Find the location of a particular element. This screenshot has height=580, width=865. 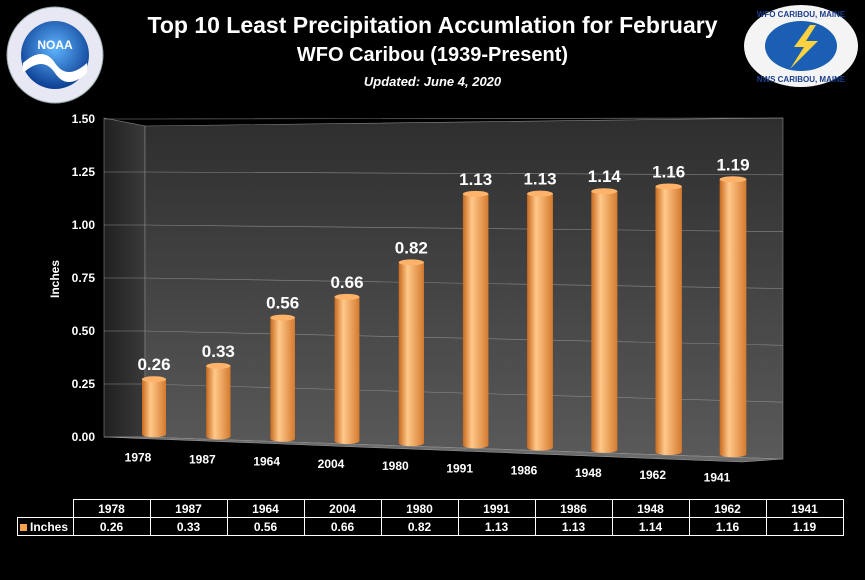

x-tick-label: 1980 is located at coordinates (395, 466).